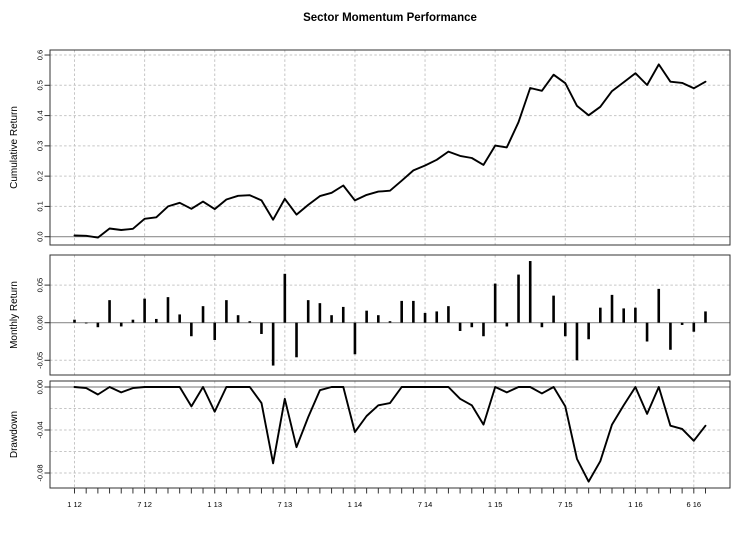 The image size is (755, 552). I want to click on chart-title: Sector Momentum Performance, so click(390, 18).